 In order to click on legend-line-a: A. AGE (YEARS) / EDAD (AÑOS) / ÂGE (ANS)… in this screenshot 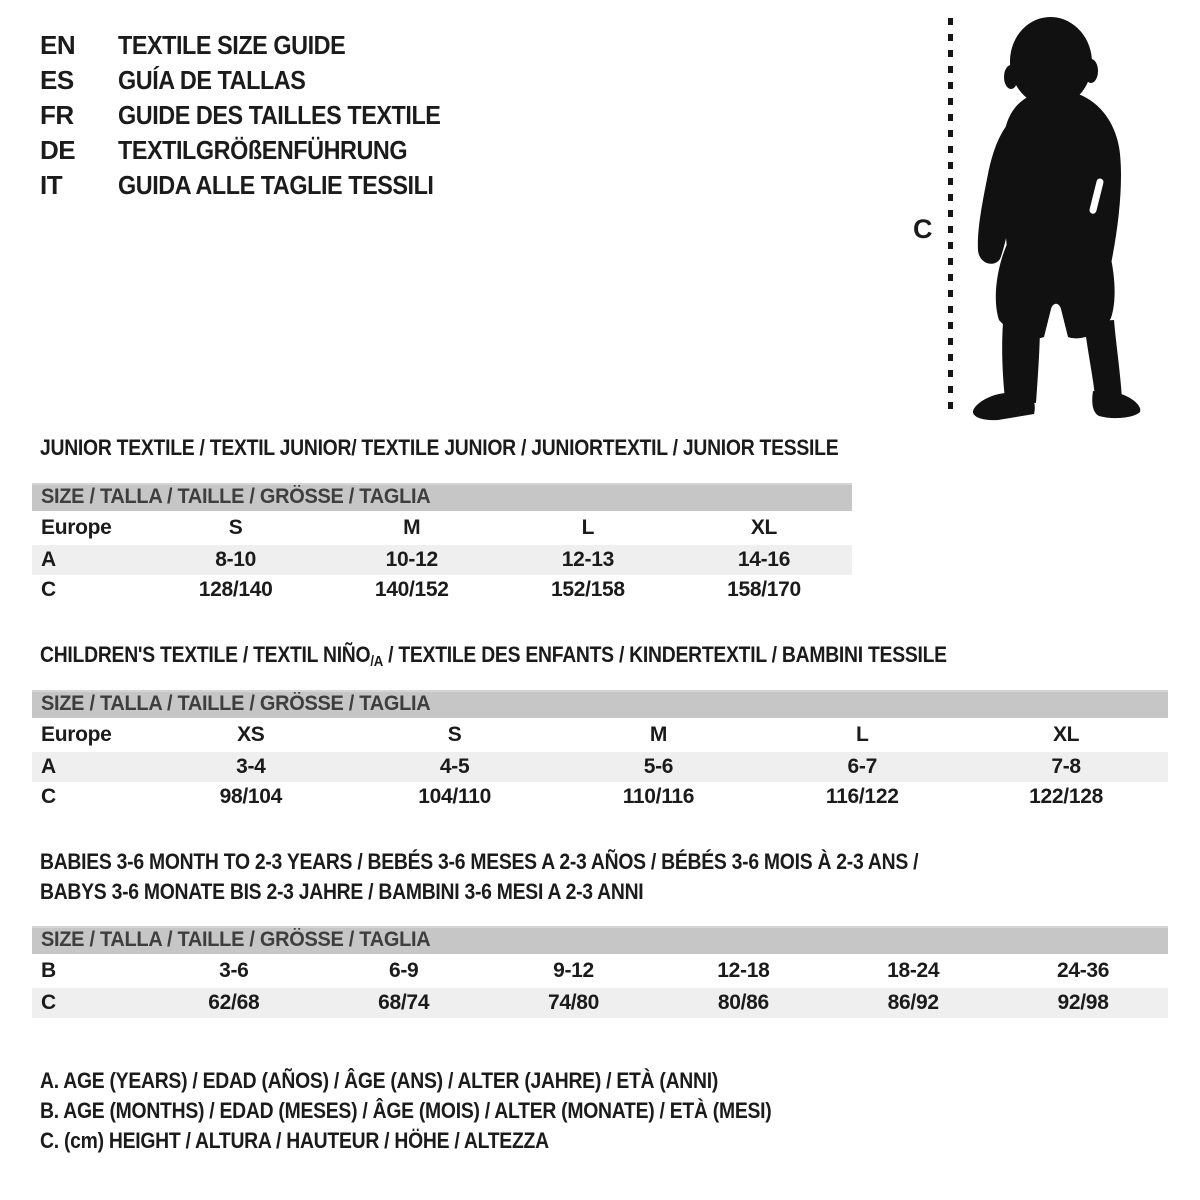, I will do `click(455, 1081)`.